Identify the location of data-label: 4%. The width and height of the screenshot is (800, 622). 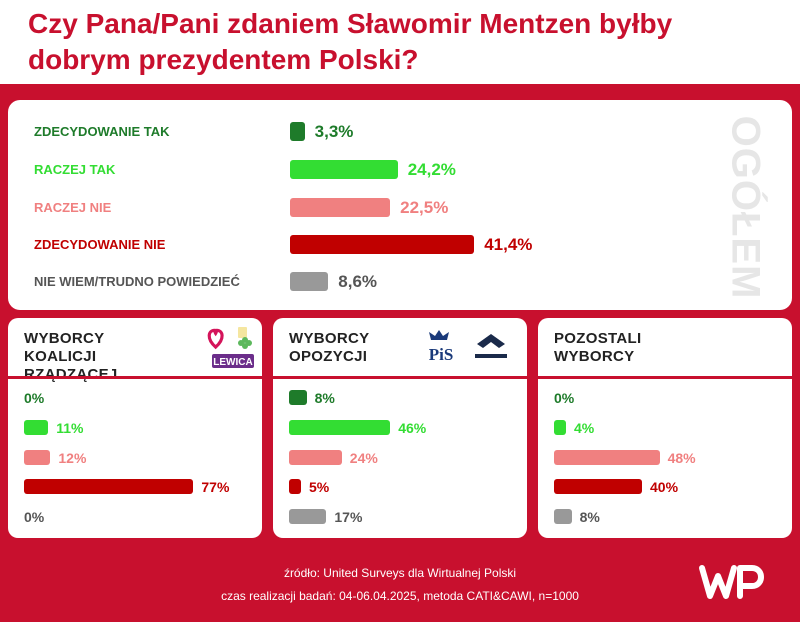
(584, 428).